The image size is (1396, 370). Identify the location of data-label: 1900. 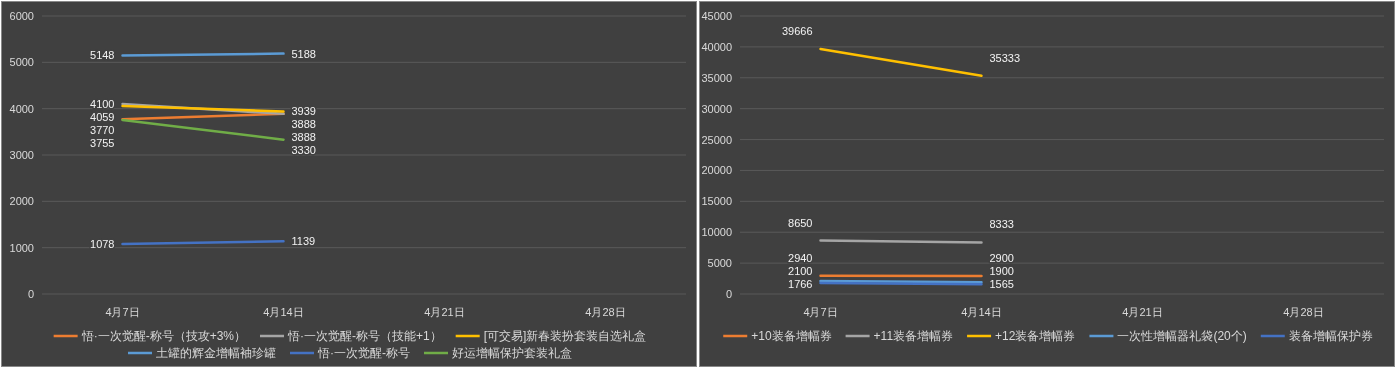
(1001, 271).